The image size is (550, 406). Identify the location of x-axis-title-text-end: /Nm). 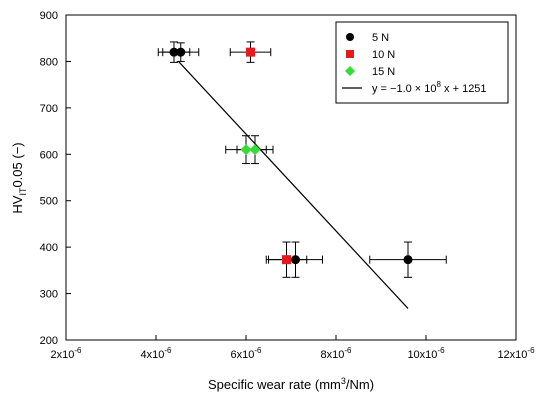
(360, 384).